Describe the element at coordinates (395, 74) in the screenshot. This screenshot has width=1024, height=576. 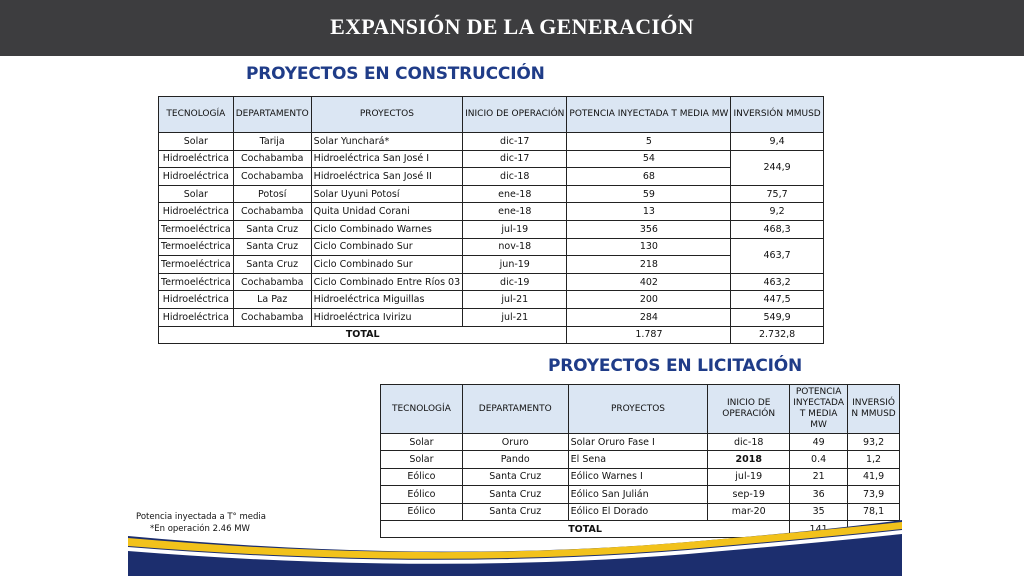
I see `construction-title: PROYECTOS EN CONSTRUCCIÓN` at that location.